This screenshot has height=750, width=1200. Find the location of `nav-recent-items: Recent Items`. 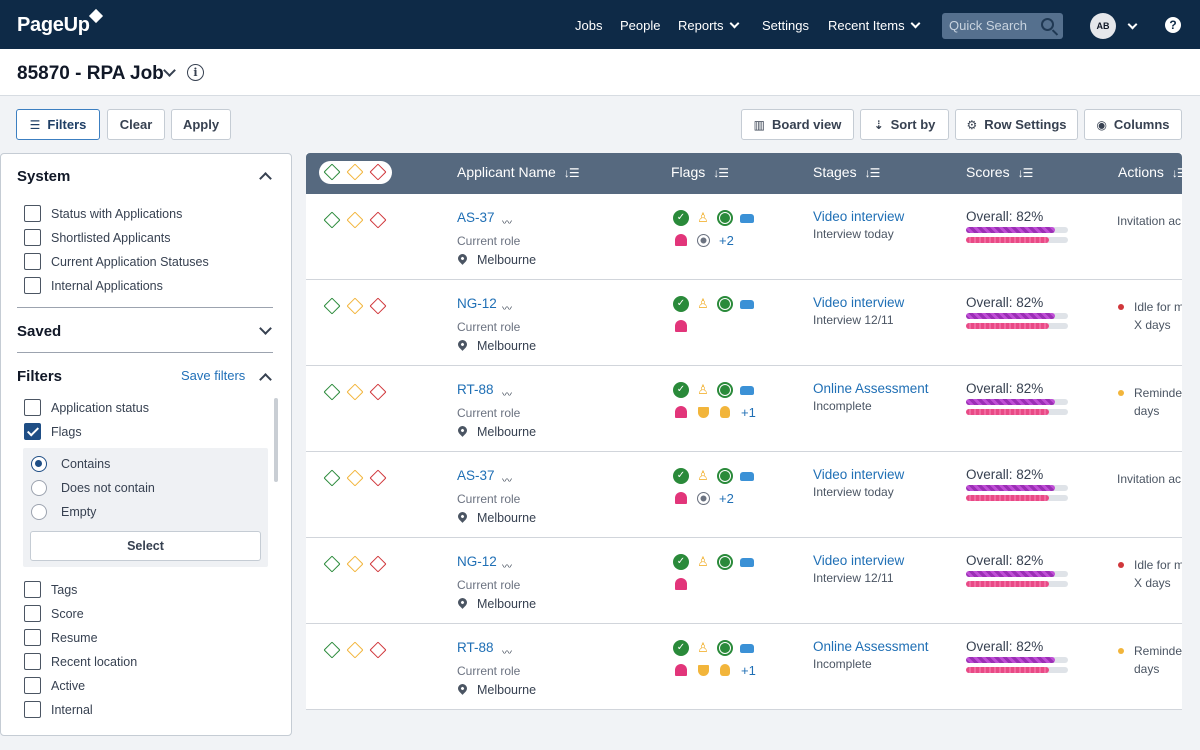

nav-recent-items: Recent Items is located at coordinates (874, 25).